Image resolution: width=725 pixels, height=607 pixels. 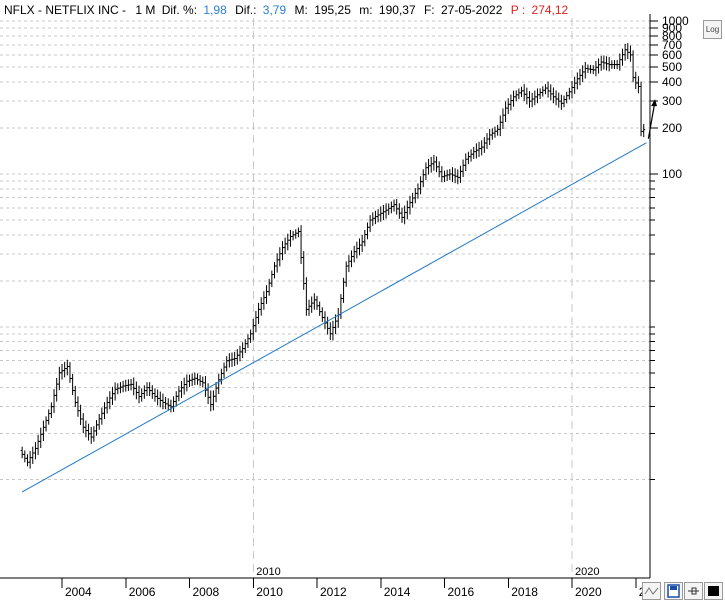 I want to click on zigzag-button, so click(x=651, y=591).